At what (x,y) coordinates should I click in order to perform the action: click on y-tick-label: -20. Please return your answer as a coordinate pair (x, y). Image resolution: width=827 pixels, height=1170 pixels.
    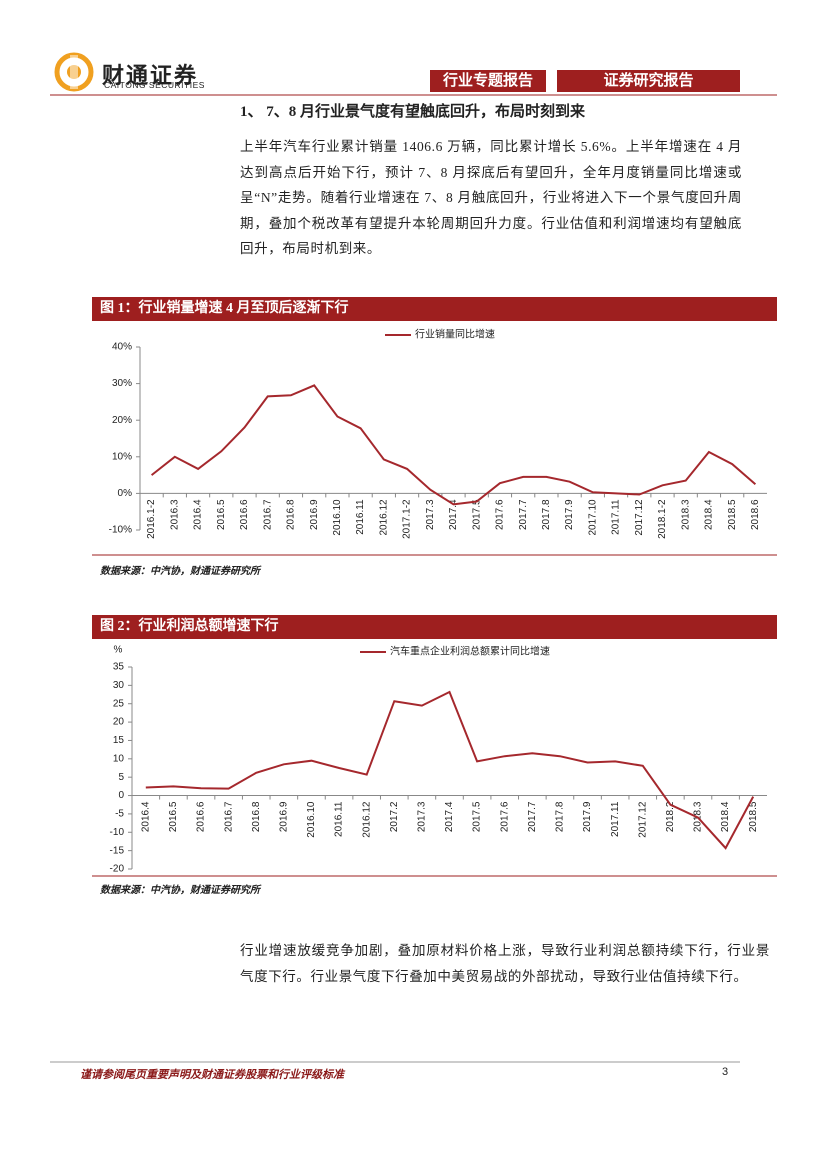
    Looking at the image, I should click on (117, 869).